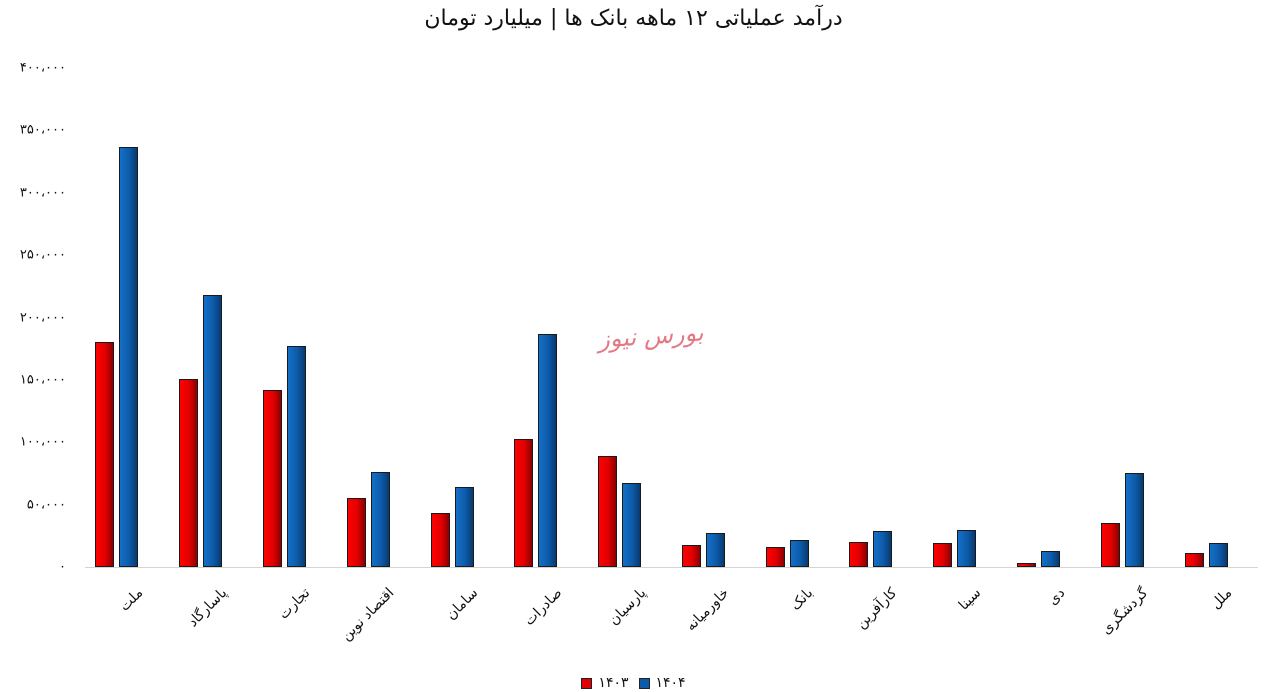 Image resolution: width=1267 pixels, height=692 pixels. Describe the element at coordinates (368, 615) in the screenshot. I see `x-tick-label: اقتصاد نوین` at that location.